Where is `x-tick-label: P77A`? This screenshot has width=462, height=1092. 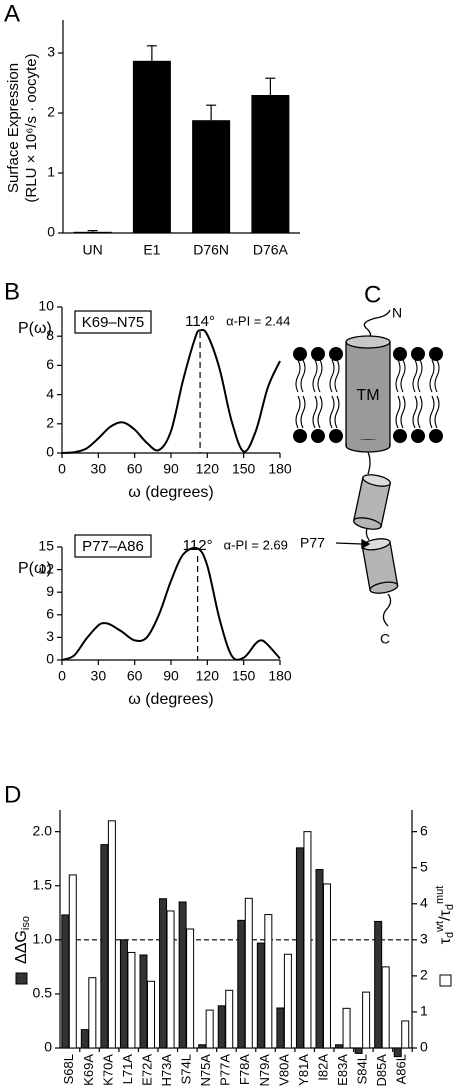
x-tick-label: P77A is located at coordinates (225, 1070).